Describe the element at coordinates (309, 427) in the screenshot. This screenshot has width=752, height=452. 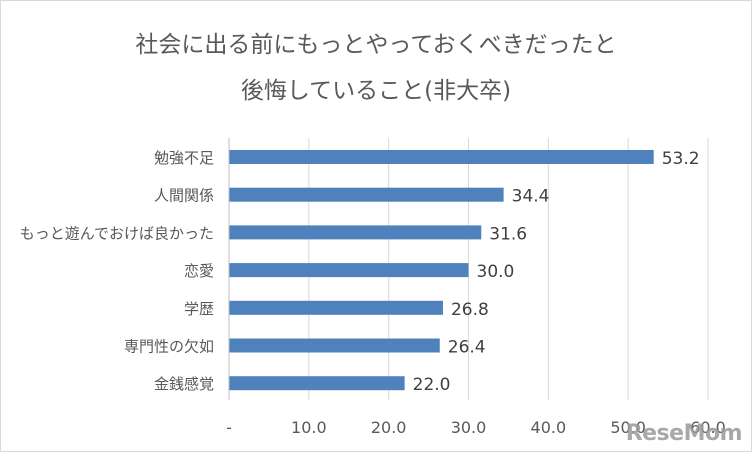
I see `x-tick-label: 10.0` at that location.